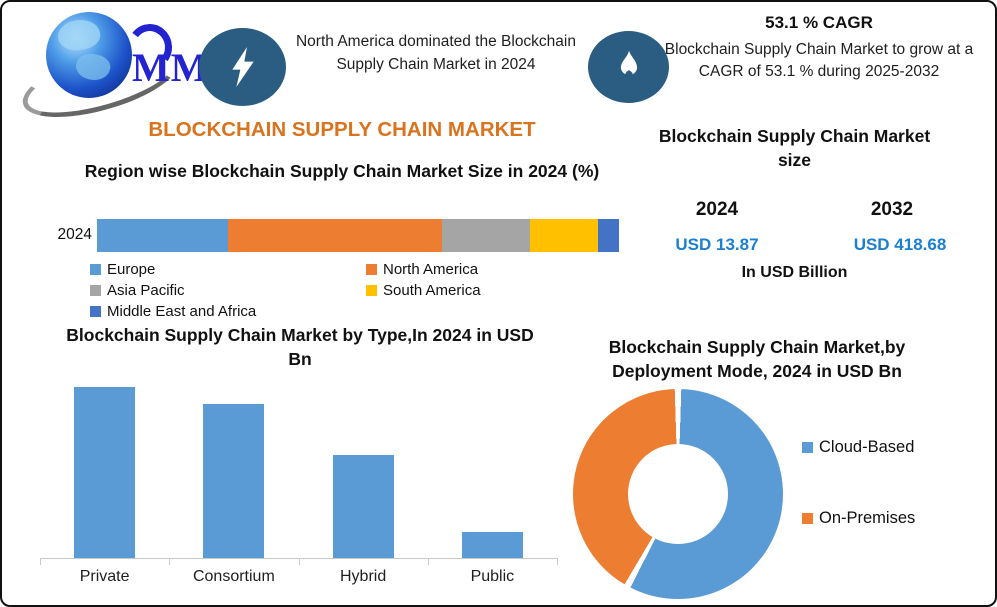 The image size is (997, 607). I want to click on region-stacked-bar, so click(358, 235).